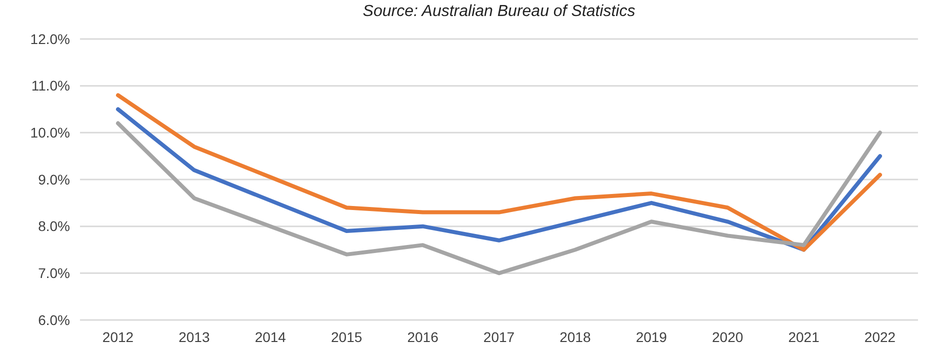 The width and height of the screenshot is (942, 350). What do you see at coordinates (50, 86) in the screenshot?
I see `y-tick-label: 11.0%` at bounding box center [50, 86].